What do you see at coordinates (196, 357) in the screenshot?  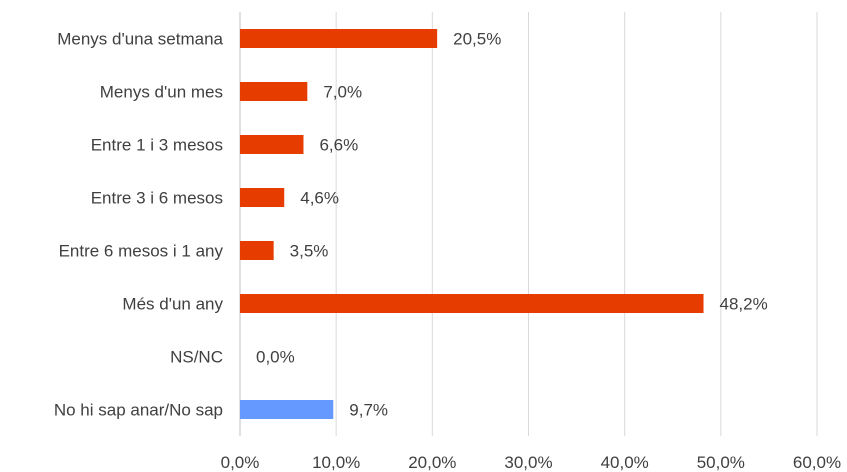 I see `category-label-6: NS/NC` at bounding box center [196, 357].